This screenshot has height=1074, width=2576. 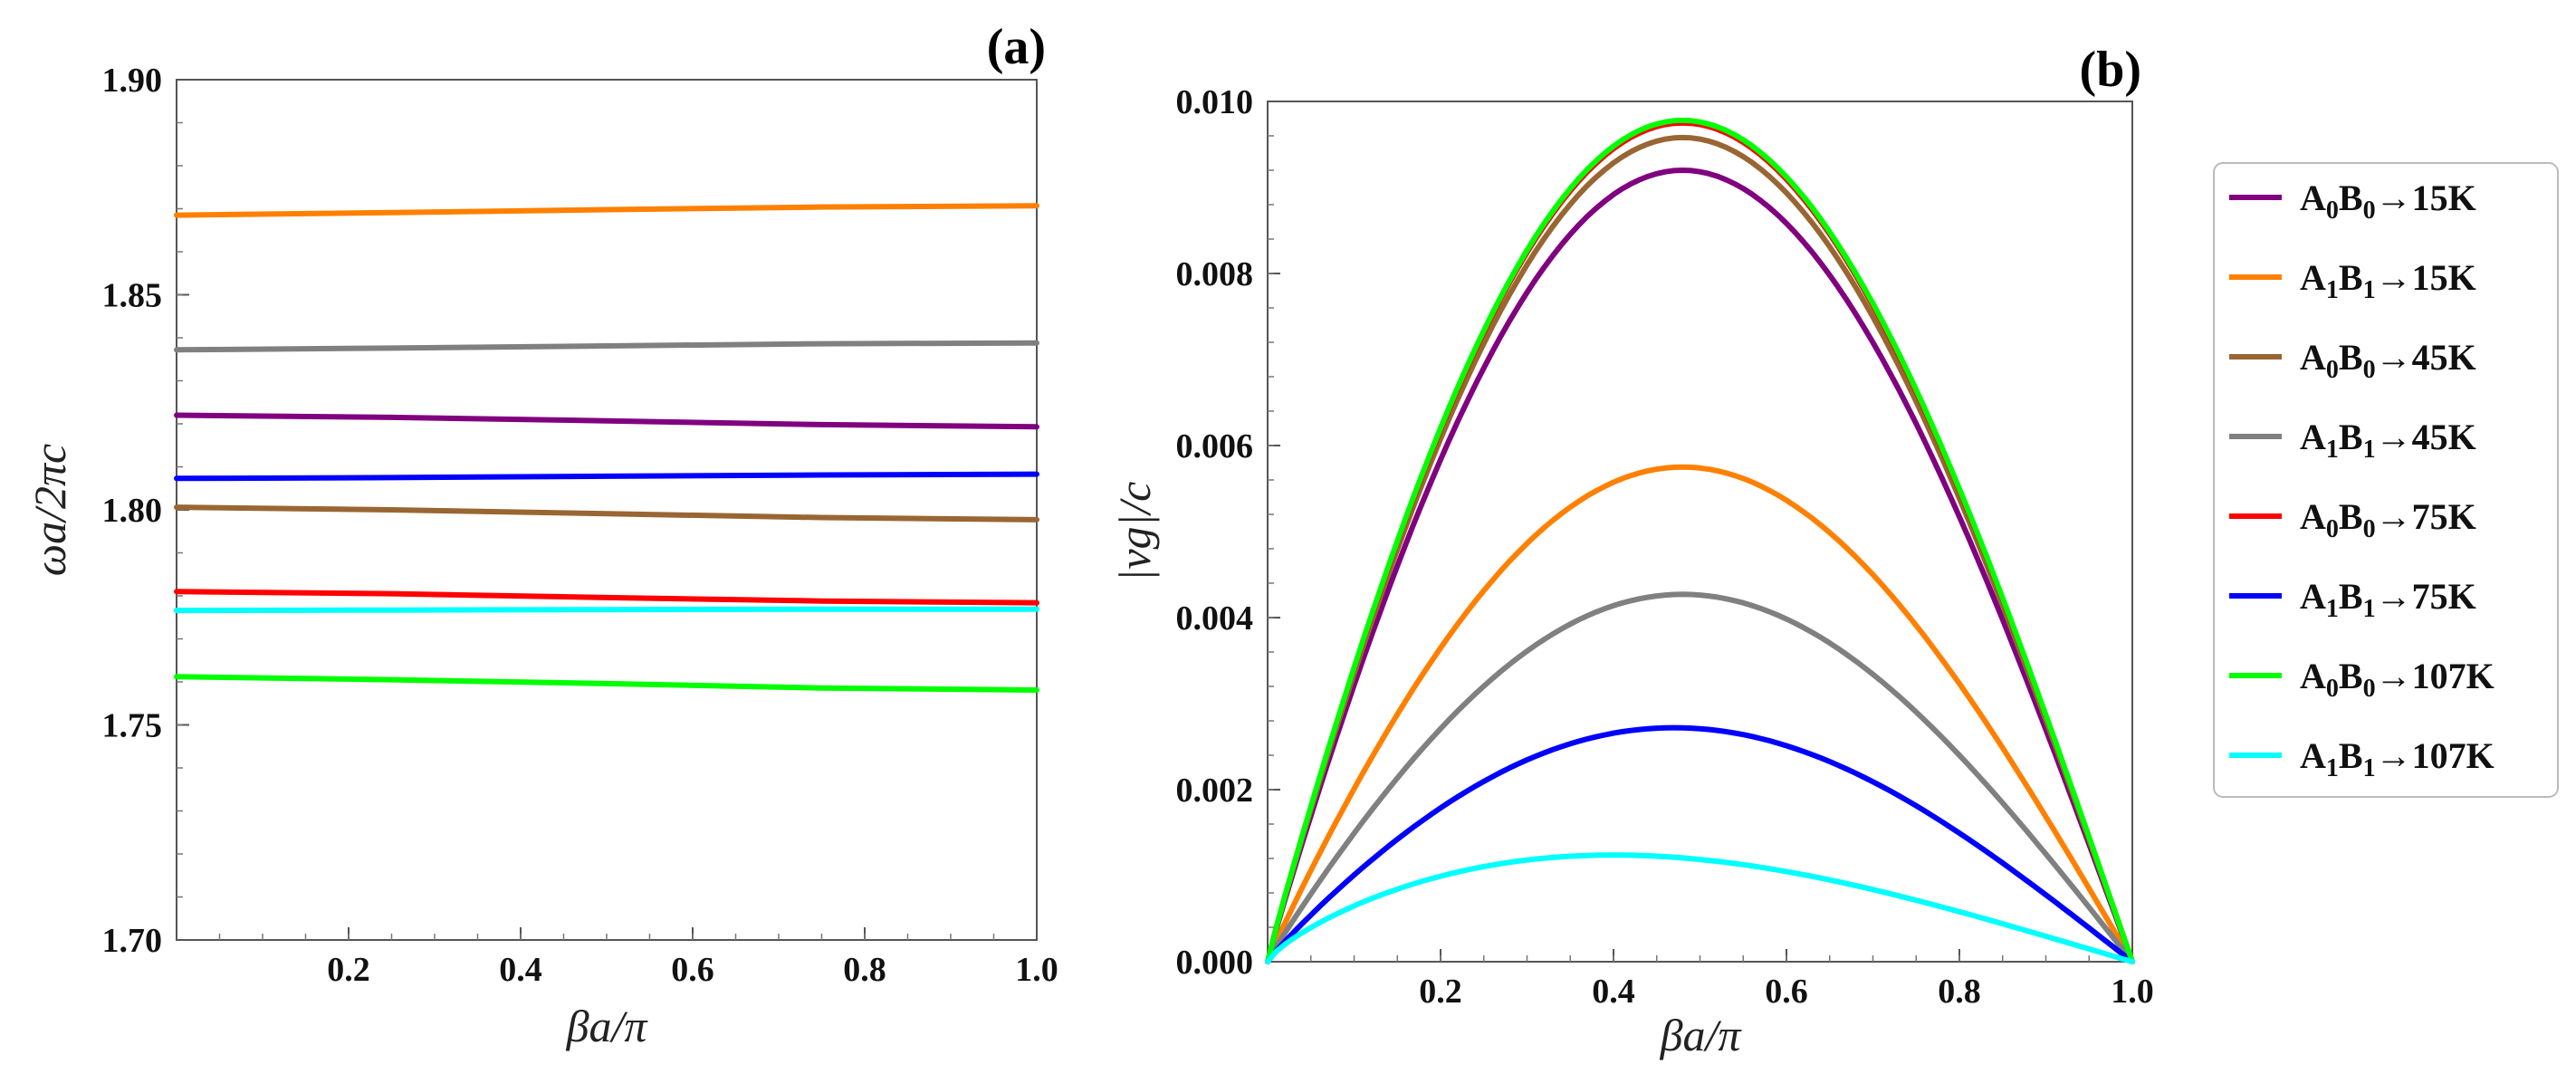 What do you see at coordinates (132, 726) in the screenshot?
I see `a-ytick-label: 1.75` at bounding box center [132, 726].